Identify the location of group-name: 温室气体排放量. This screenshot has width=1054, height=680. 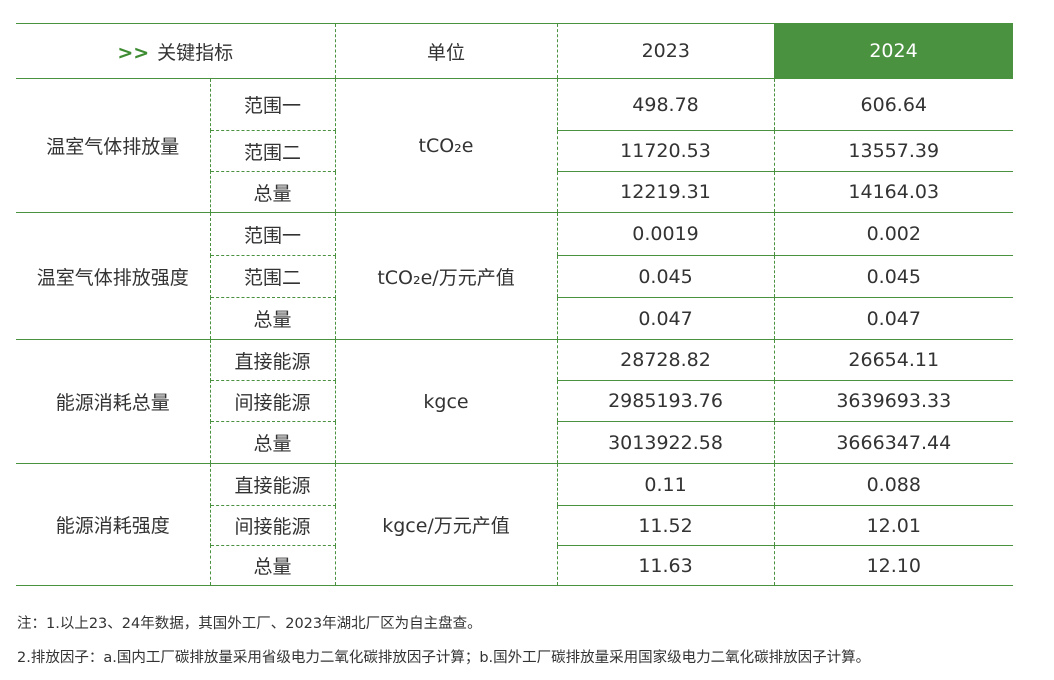
(113, 145).